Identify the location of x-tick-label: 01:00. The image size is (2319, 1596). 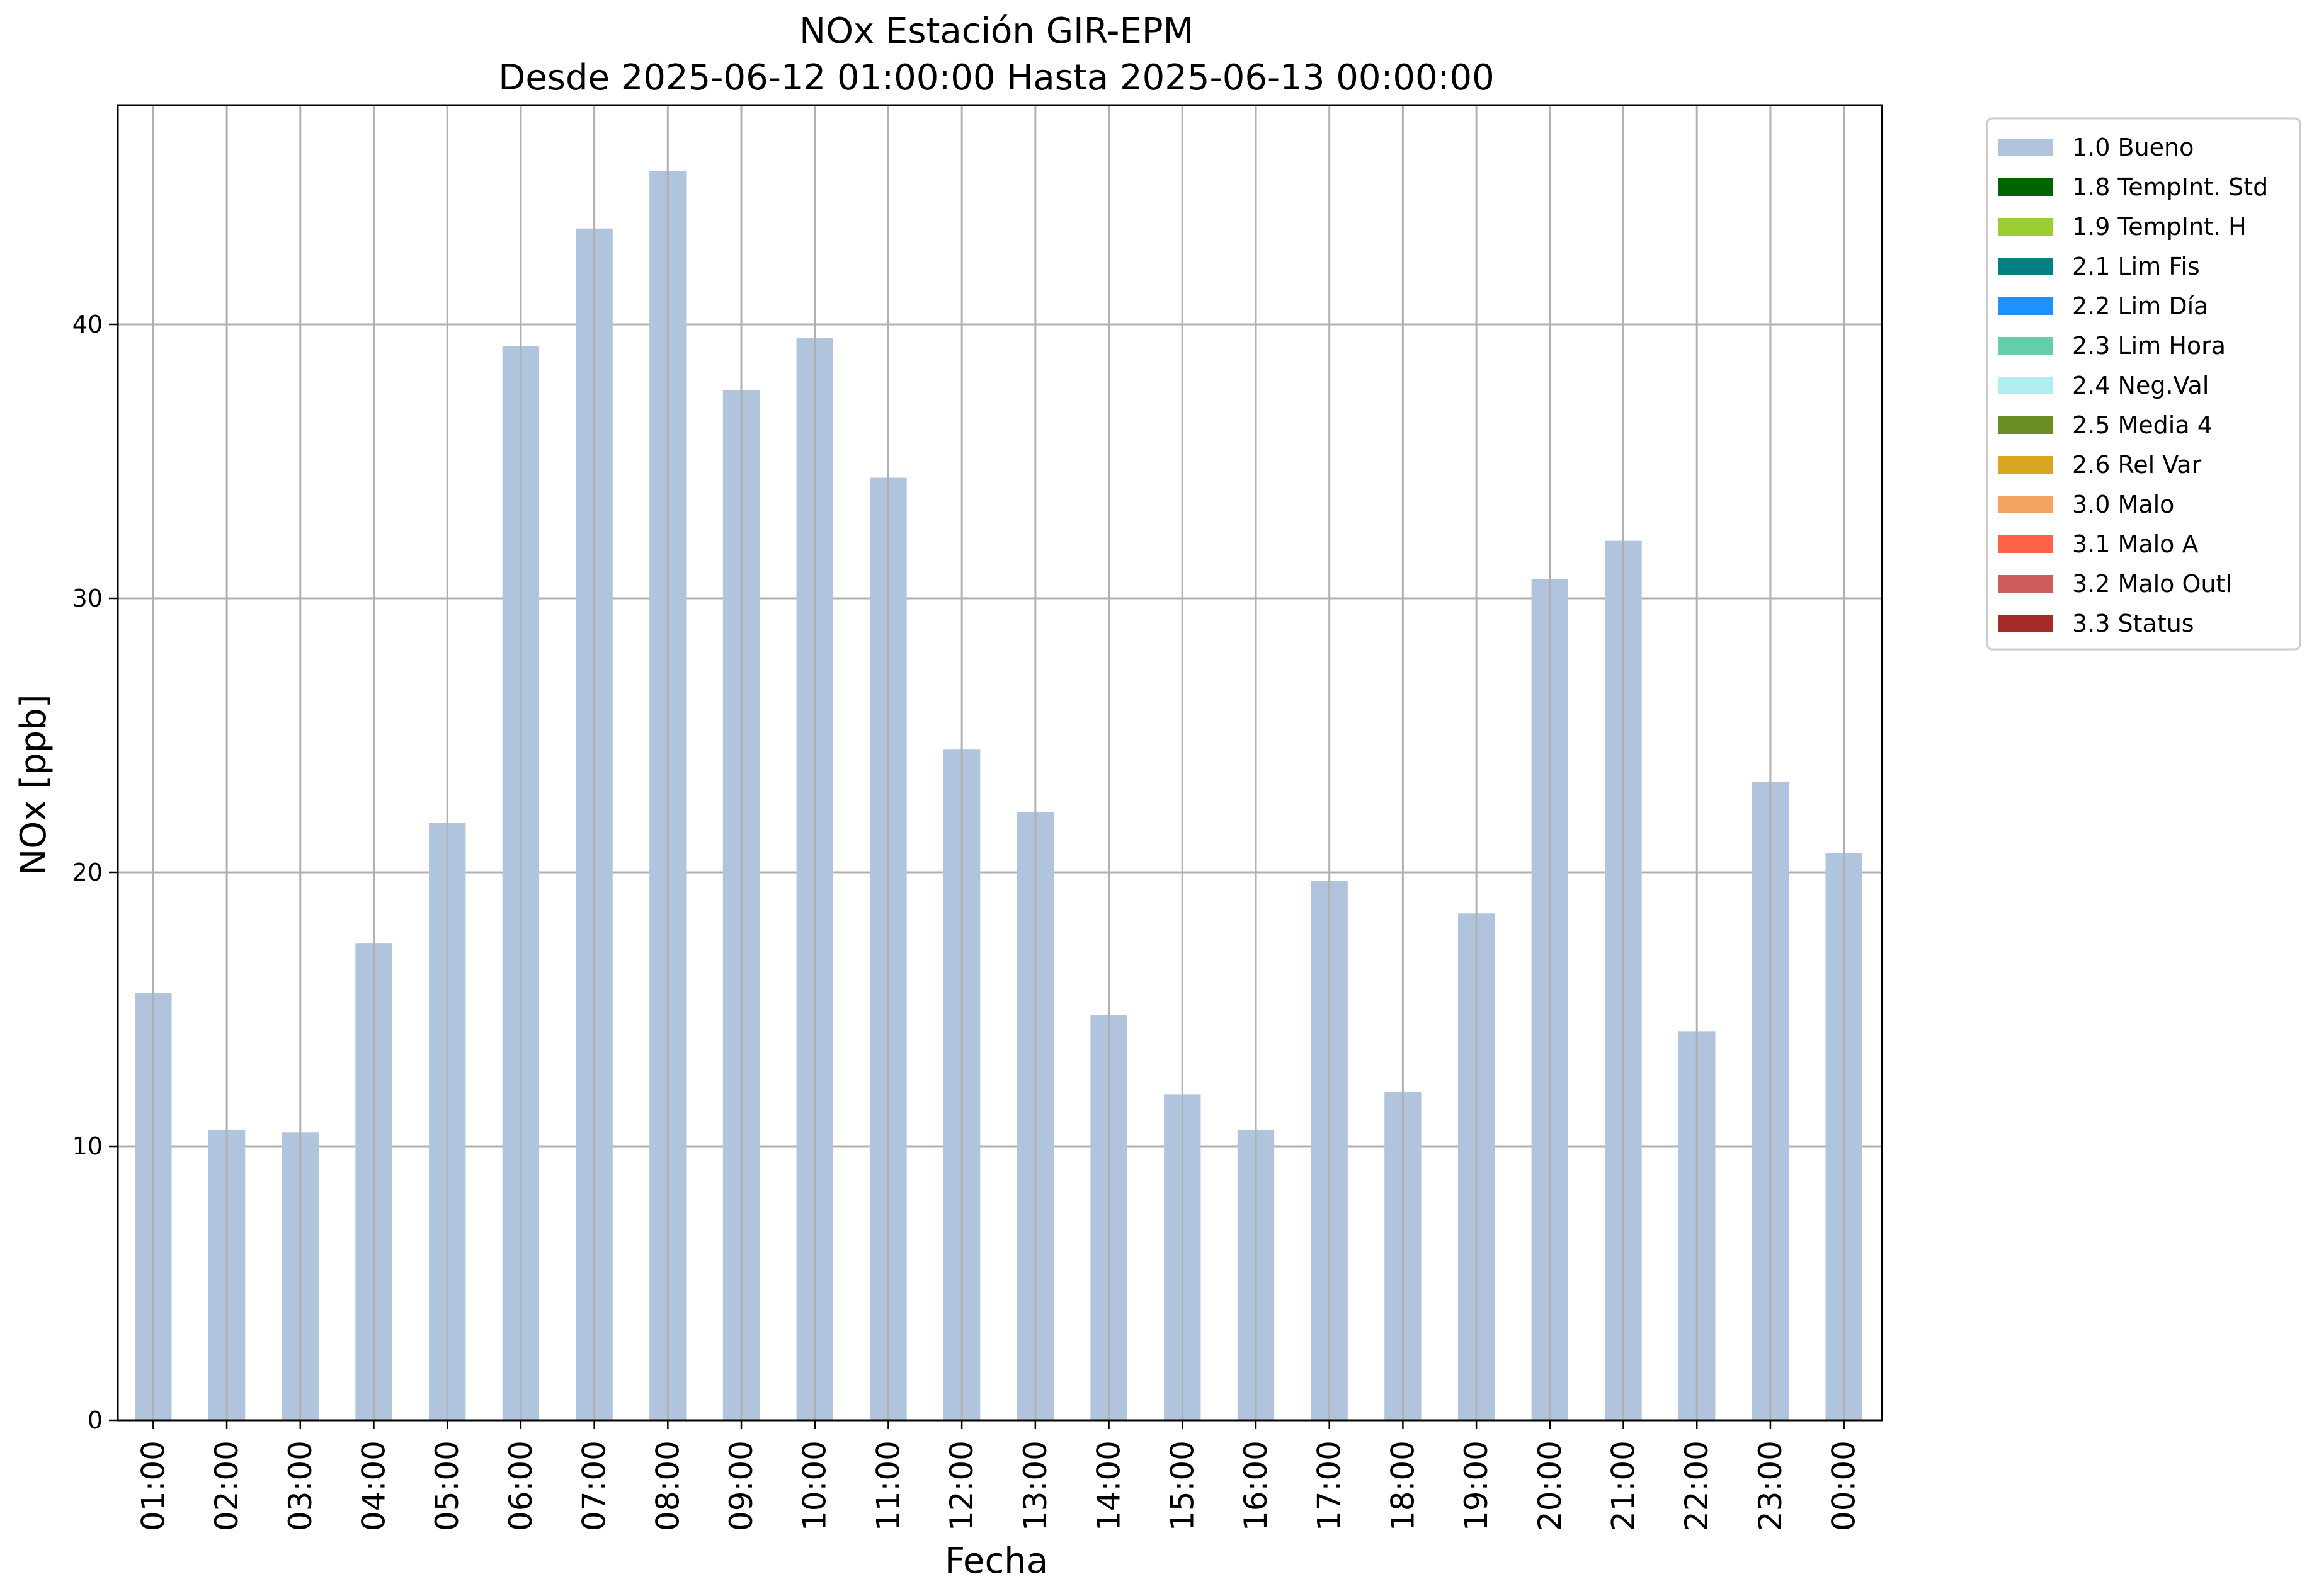
(153, 1485).